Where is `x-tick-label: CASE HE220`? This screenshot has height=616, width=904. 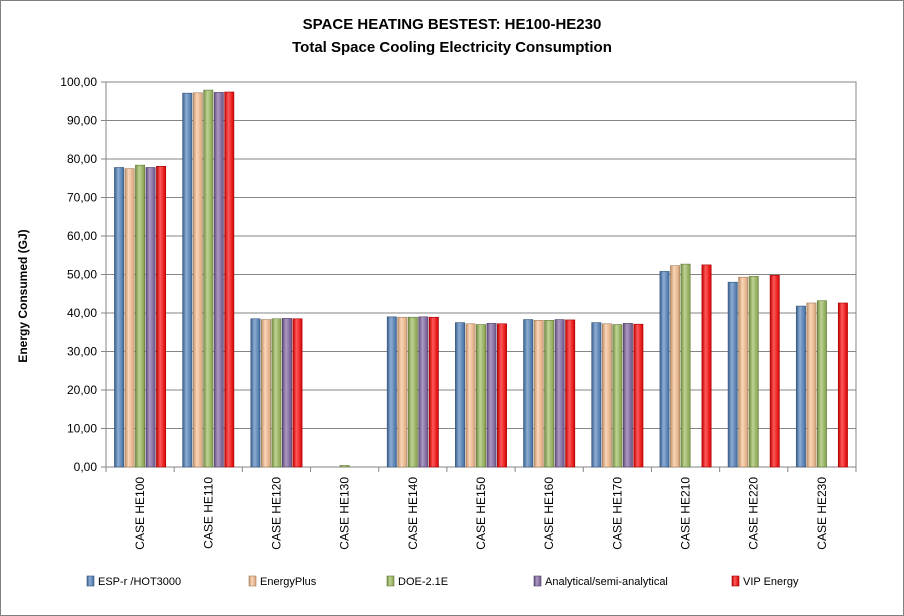 x-tick-label: CASE HE220 is located at coordinates (754, 513).